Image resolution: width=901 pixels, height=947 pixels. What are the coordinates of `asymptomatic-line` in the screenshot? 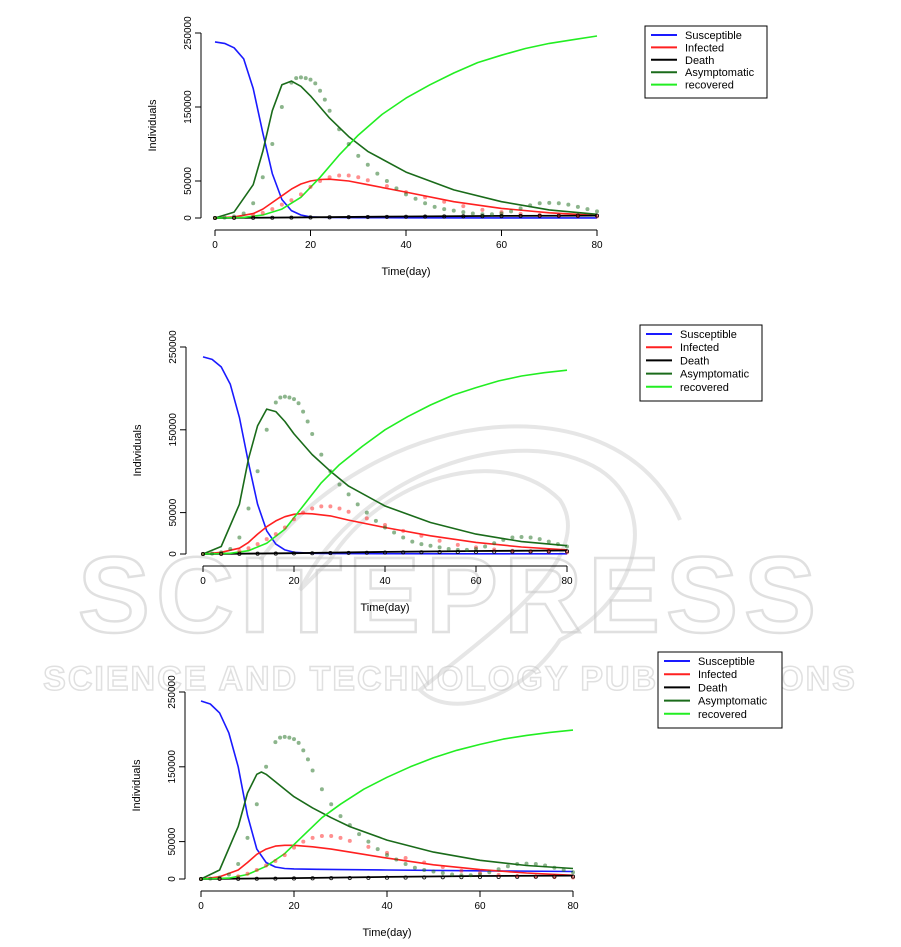 It's located at (406, 149).